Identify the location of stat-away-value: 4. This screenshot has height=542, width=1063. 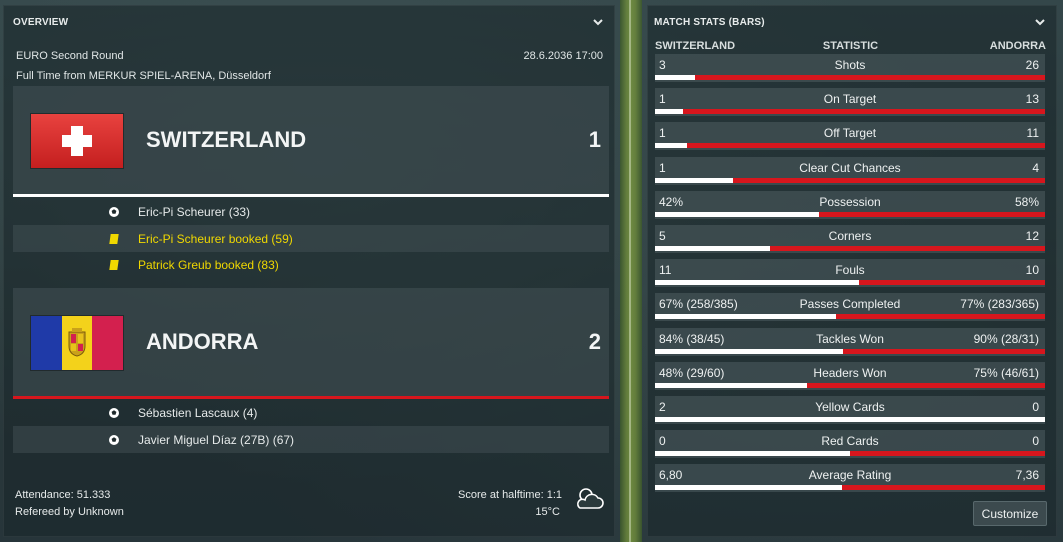
(1035, 167).